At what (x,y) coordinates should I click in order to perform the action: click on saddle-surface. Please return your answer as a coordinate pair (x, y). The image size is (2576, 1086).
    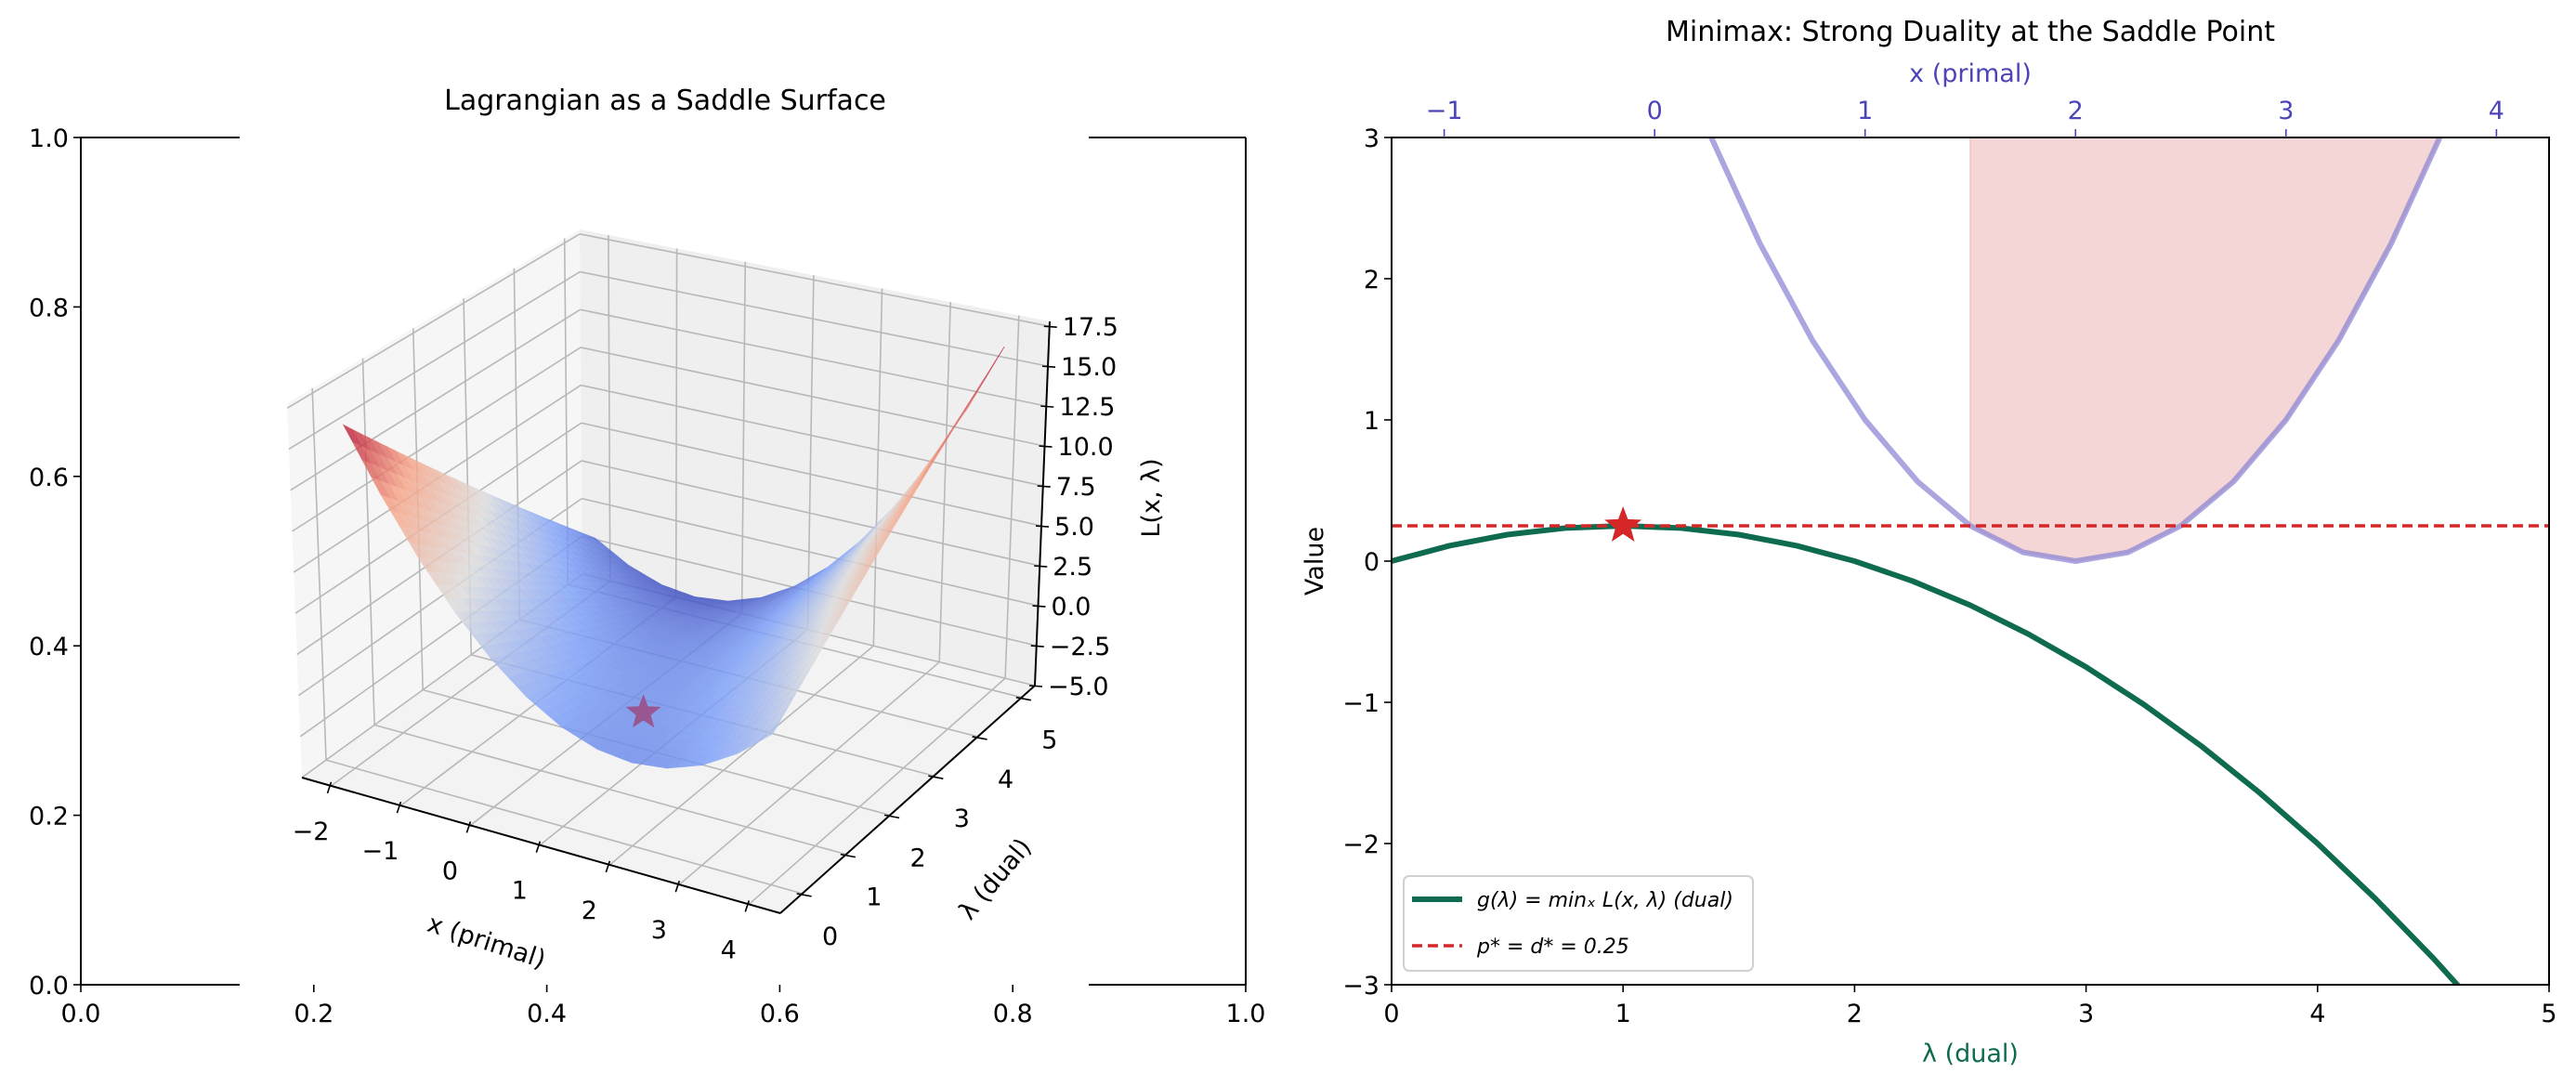
    Looking at the image, I should click on (673, 557).